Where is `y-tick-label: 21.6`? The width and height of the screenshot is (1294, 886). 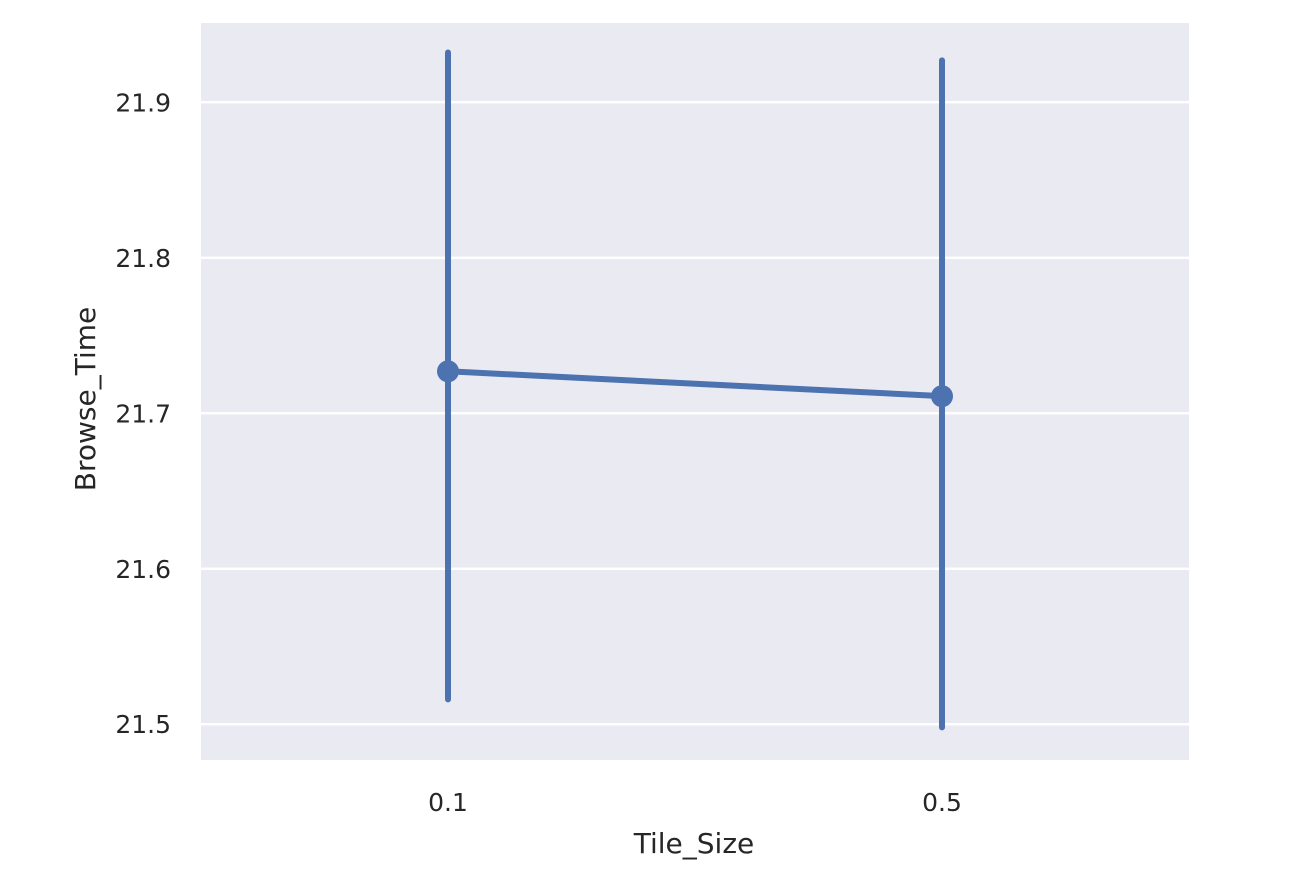
y-tick-label: 21.6 is located at coordinates (143, 569).